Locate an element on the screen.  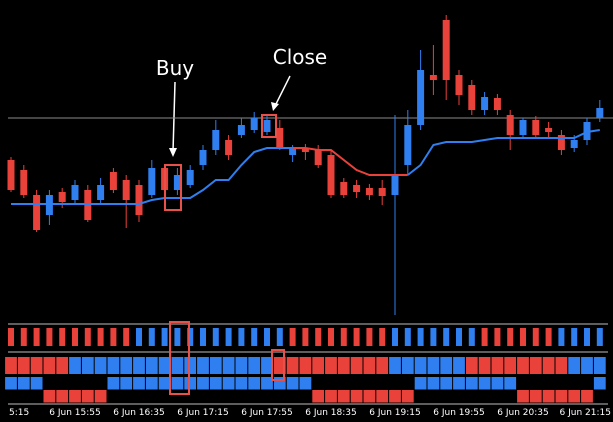
x-tick-label: 6 Jun 15:55 is located at coordinates (74, 413).